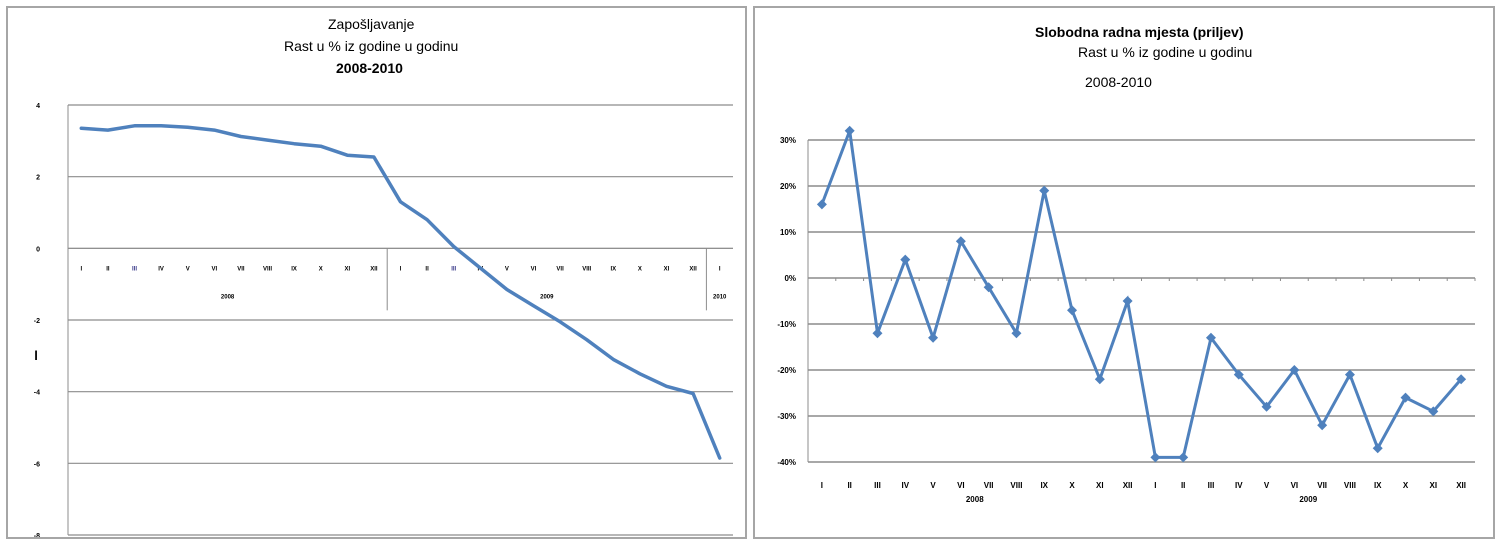 Image resolution: width=1501 pixels, height=539 pixels. What do you see at coordinates (37, 393) in the screenshot?
I see `y-tick-label: -4` at bounding box center [37, 393].